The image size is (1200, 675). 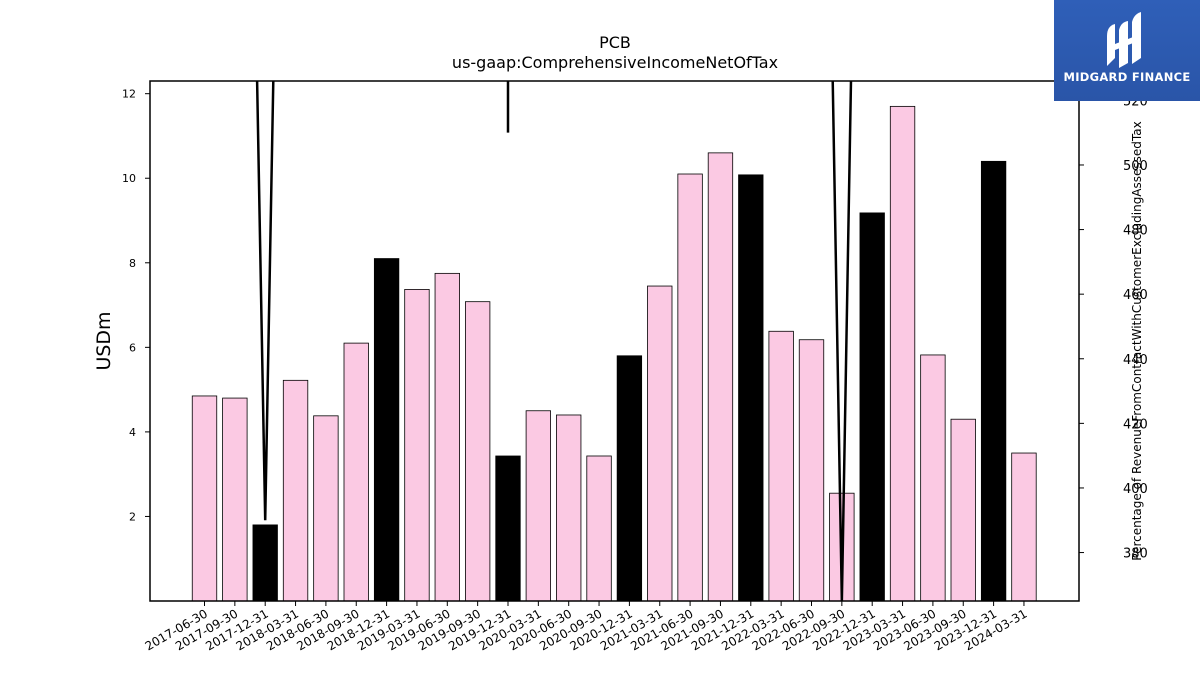 What do you see at coordinates (1135, 554) in the screenshot?
I see `y2-tick-label: 380` at bounding box center [1135, 554].